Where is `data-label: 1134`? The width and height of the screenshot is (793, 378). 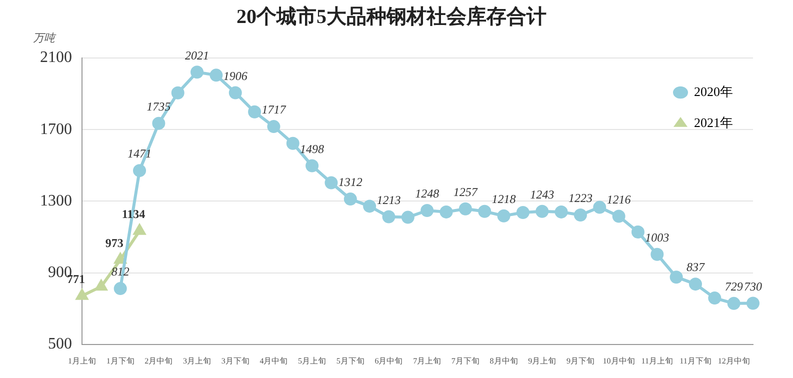 data-label: 1134 is located at coordinates (134, 214).